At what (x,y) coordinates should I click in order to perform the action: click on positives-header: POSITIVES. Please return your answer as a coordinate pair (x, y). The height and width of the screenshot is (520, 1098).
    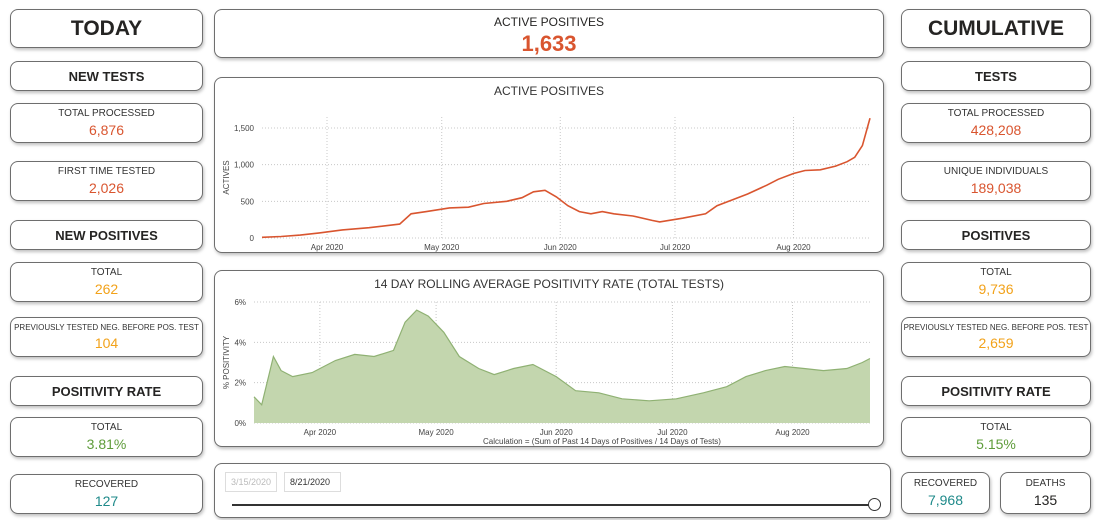
    Looking at the image, I should click on (996, 235).